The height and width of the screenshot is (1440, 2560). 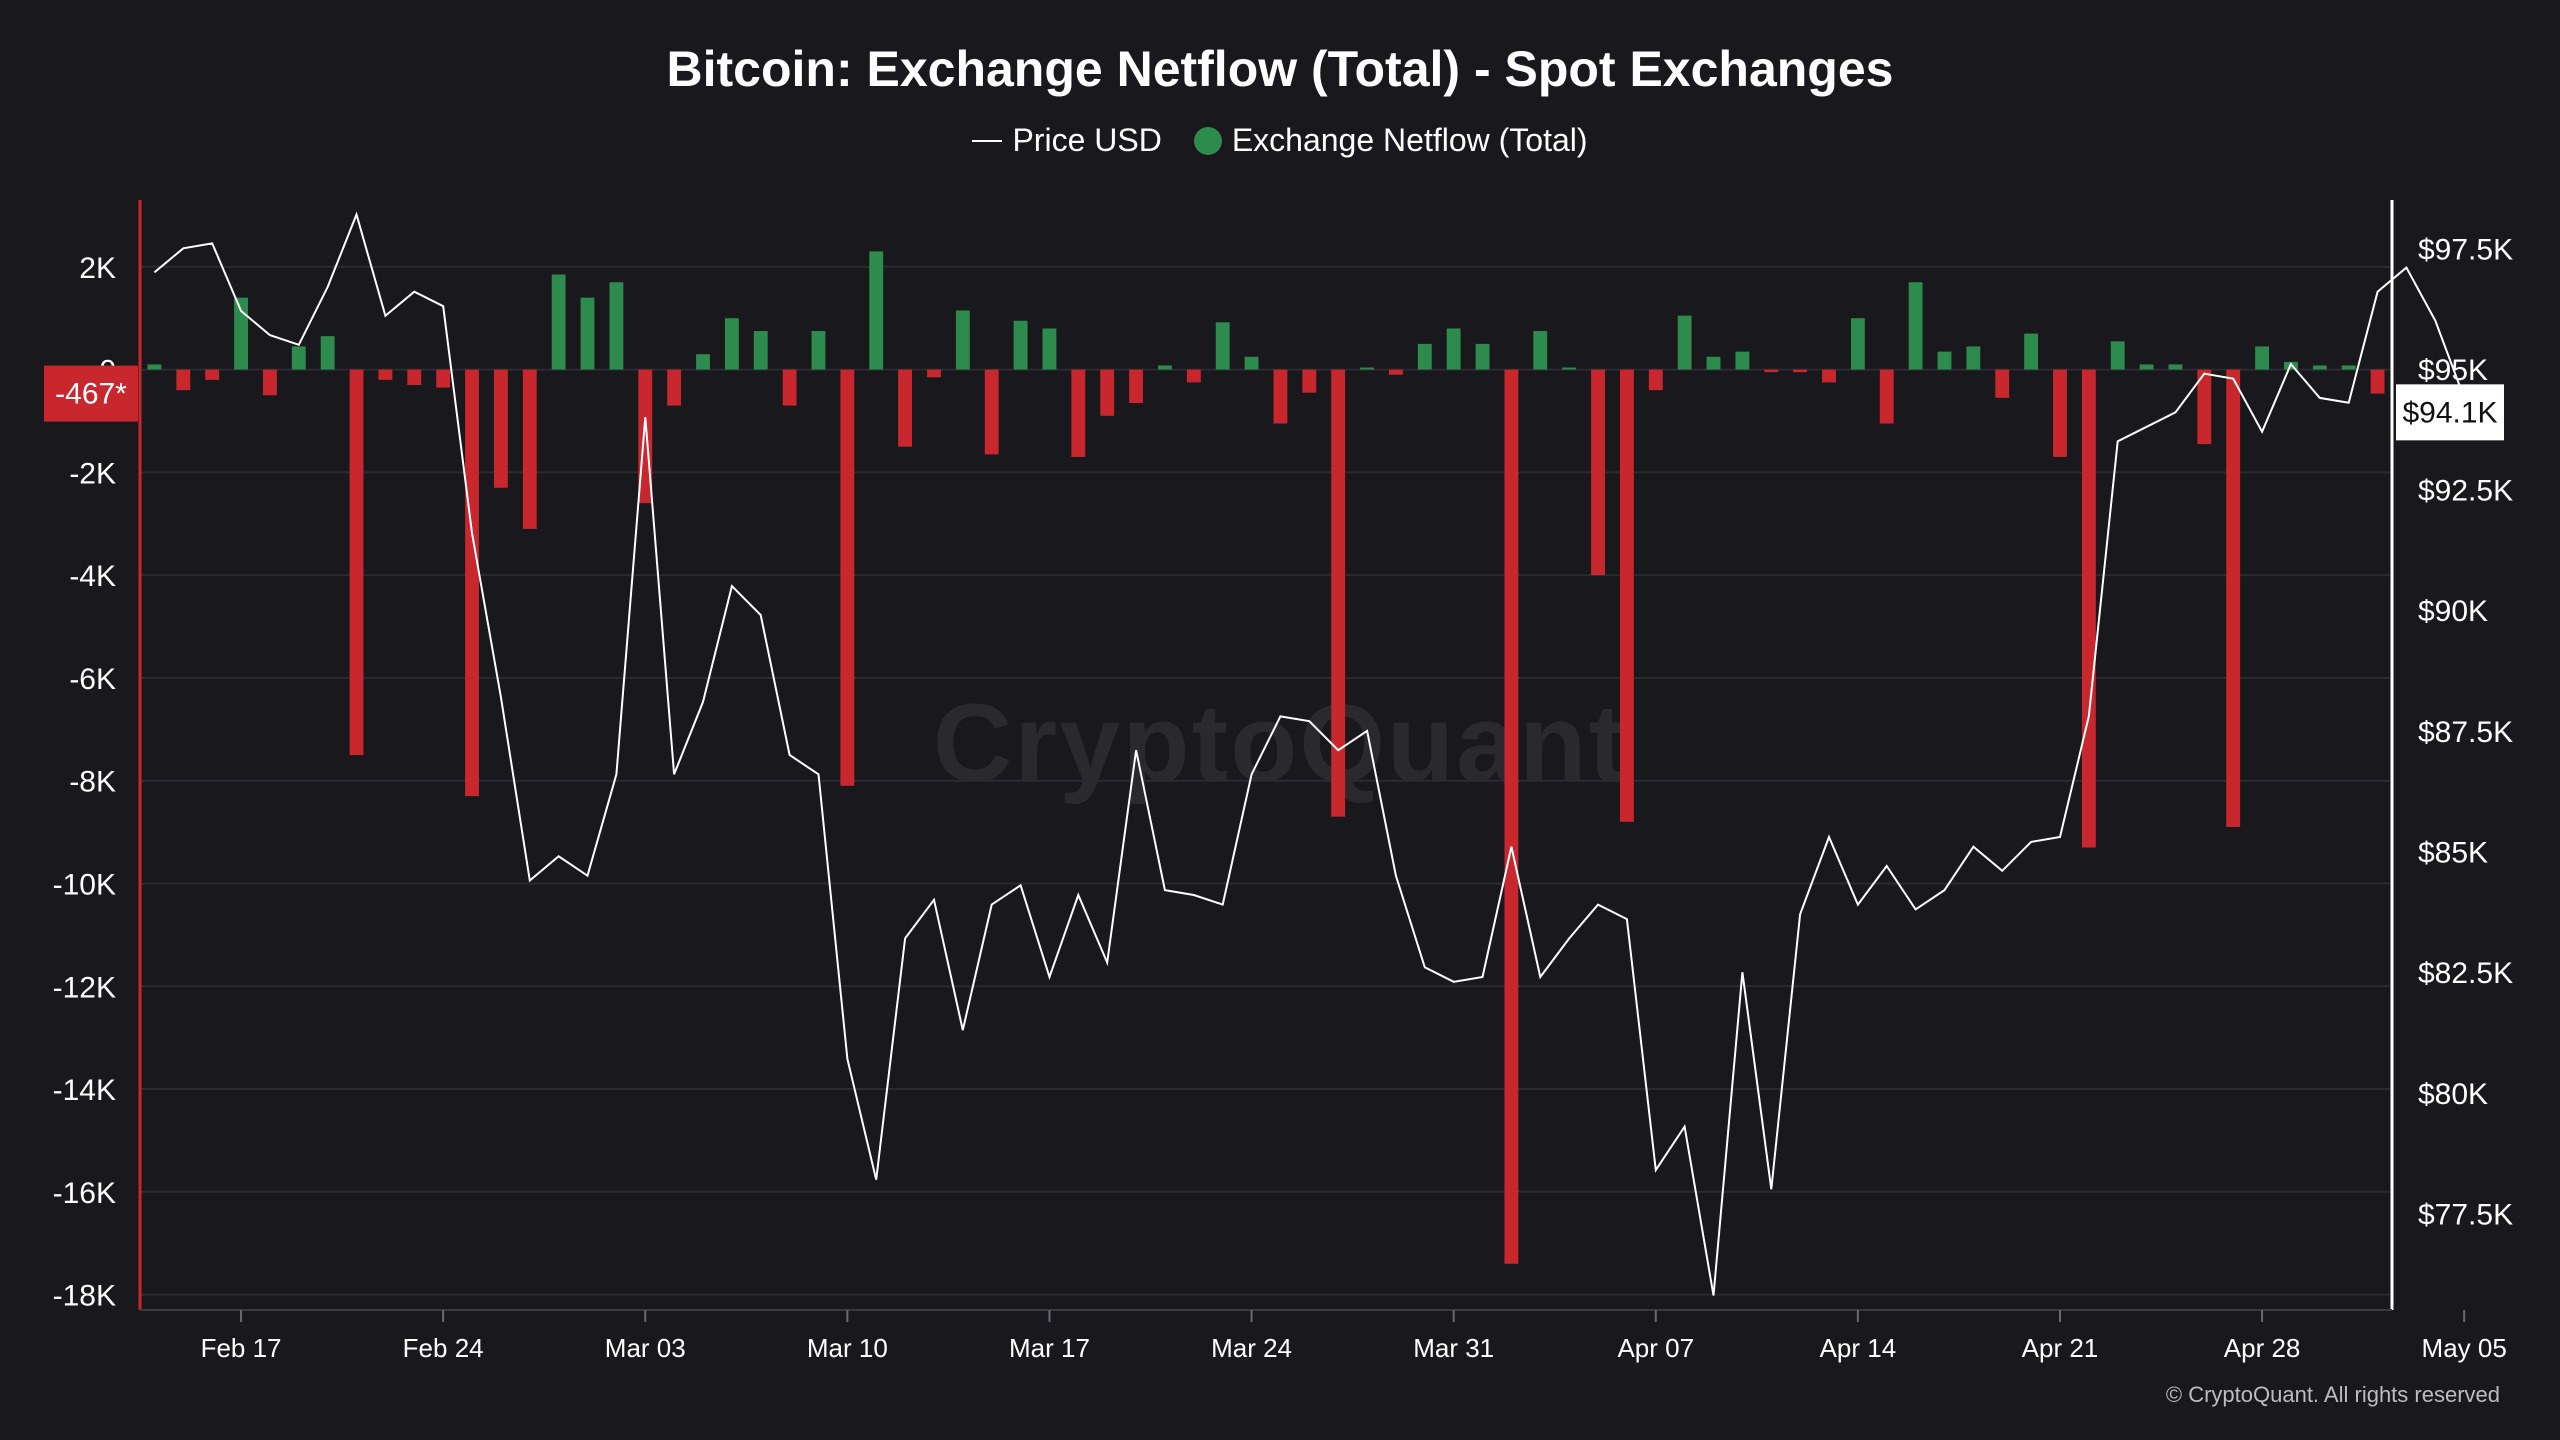 I want to click on right-tick-label: $80K, so click(x=2453, y=1094).